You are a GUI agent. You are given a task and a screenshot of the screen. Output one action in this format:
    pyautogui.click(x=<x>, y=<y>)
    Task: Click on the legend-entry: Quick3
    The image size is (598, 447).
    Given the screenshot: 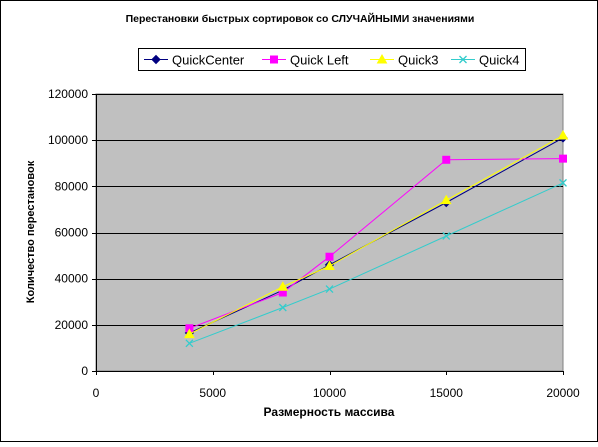 What is the action you would take?
    pyautogui.click(x=404, y=60)
    